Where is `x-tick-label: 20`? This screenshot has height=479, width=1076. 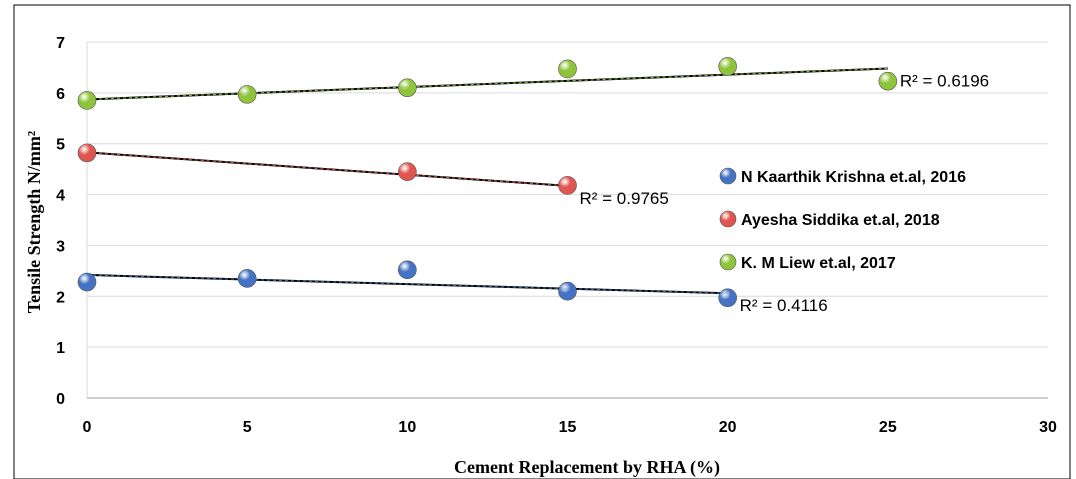
x-tick-label: 20 is located at coordinates (728, 427).